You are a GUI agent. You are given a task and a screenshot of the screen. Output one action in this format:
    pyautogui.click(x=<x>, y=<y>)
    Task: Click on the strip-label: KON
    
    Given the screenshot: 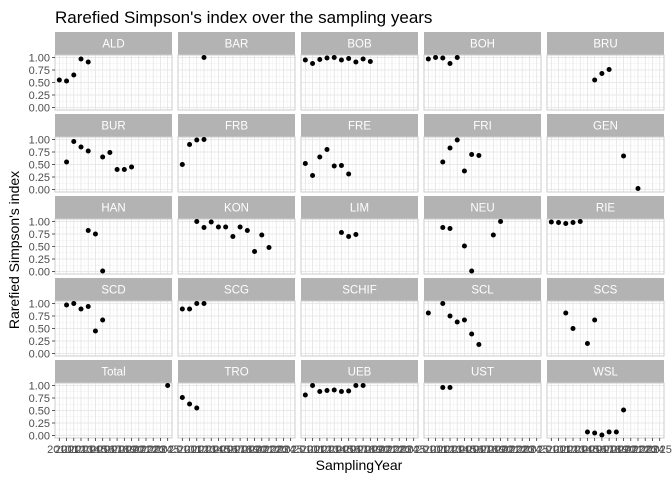 What is the action you would take?
    pyautogui.click(x=236, y=209)
    